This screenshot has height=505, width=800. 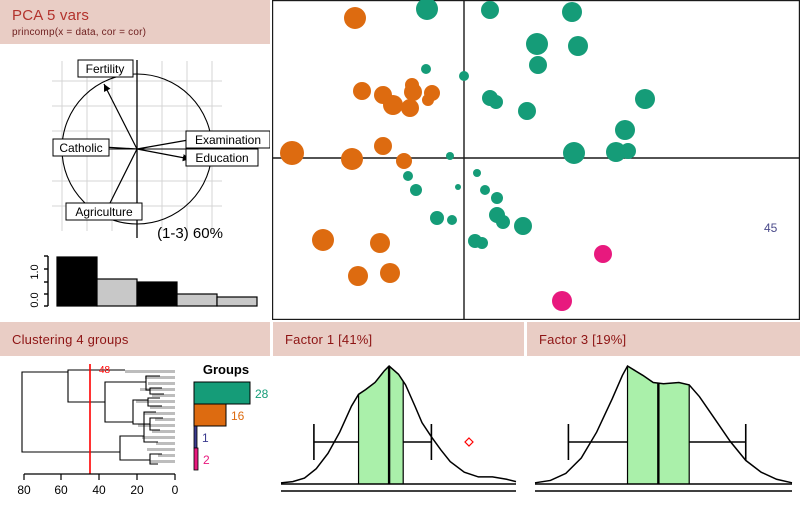 I want to click on svg-text: 20, so click(x=137, y=490).